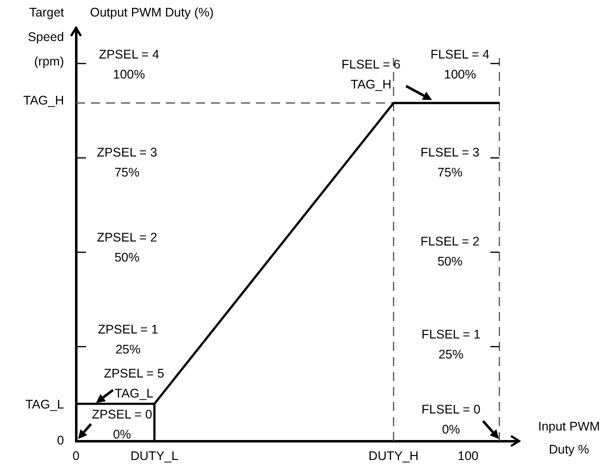 This screenshot has width=613, height=473. Describe the element at coordinates (134, 383) in the screenshot. I see `annotation: ZPSEL = 5 TAG_L` at that location.